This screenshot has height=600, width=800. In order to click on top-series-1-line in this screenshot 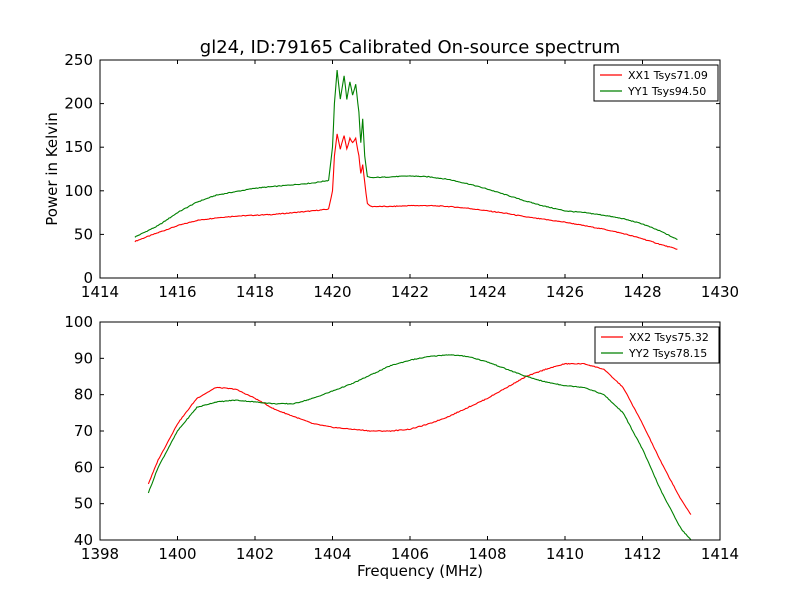, I will do `click(406, 191)`.